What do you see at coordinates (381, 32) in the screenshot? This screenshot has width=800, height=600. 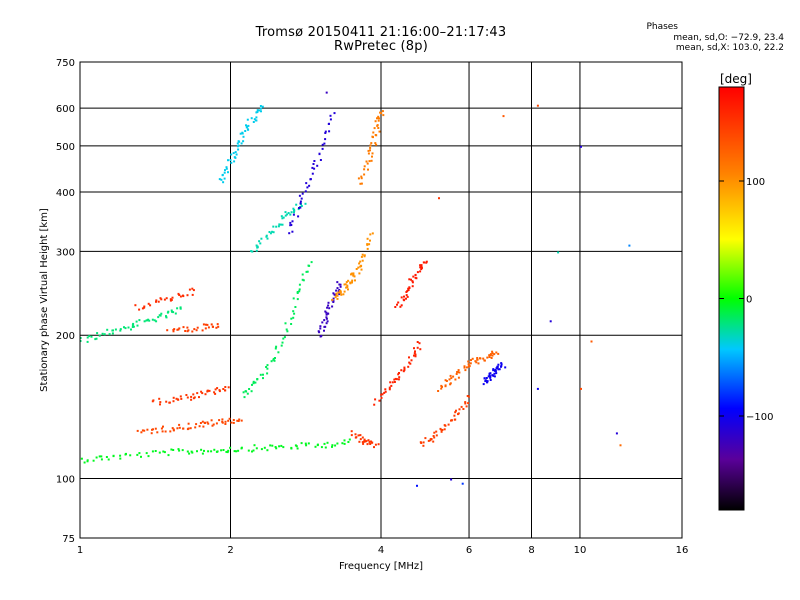 I see `chart-title-line1: Tromsø 20150411 21:16:00–21:17:43` at bounding box center [381, 32].